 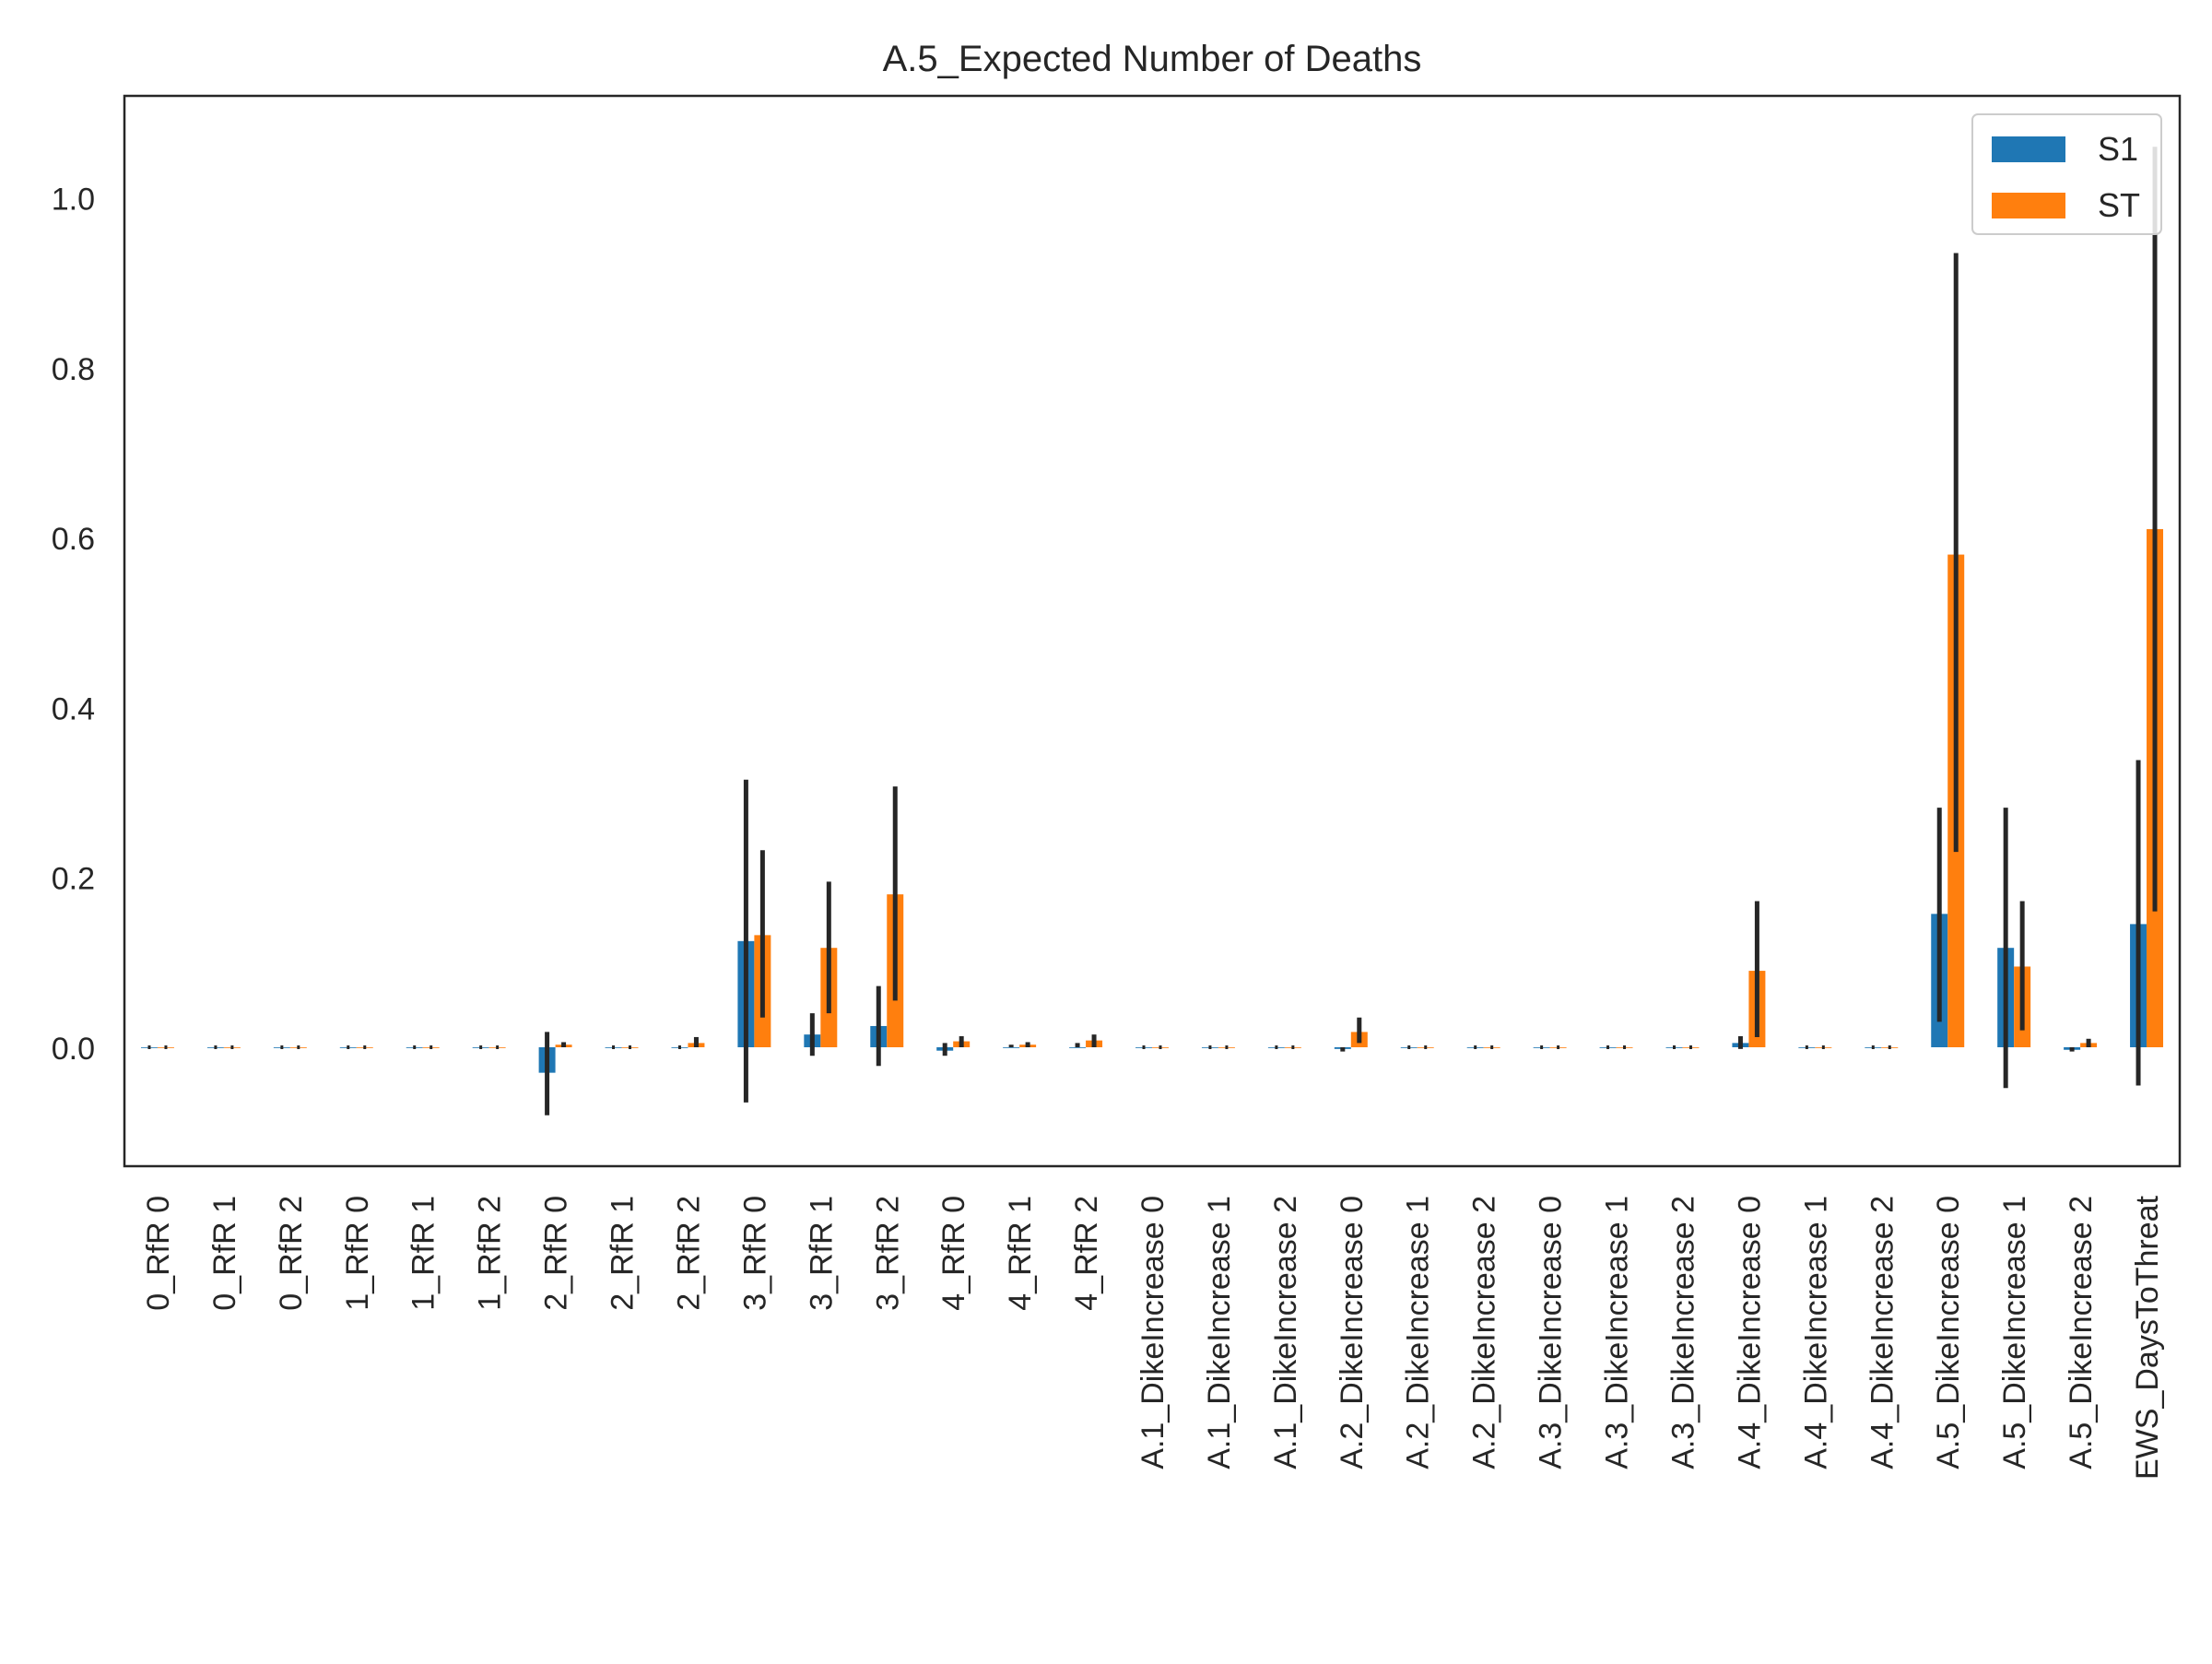 What do you see at coordinates (1153, 1332) in the screenshot?
I see `x-tick-label: A.1_DikeIncrease 0` at bounding box center [1153, 1332].